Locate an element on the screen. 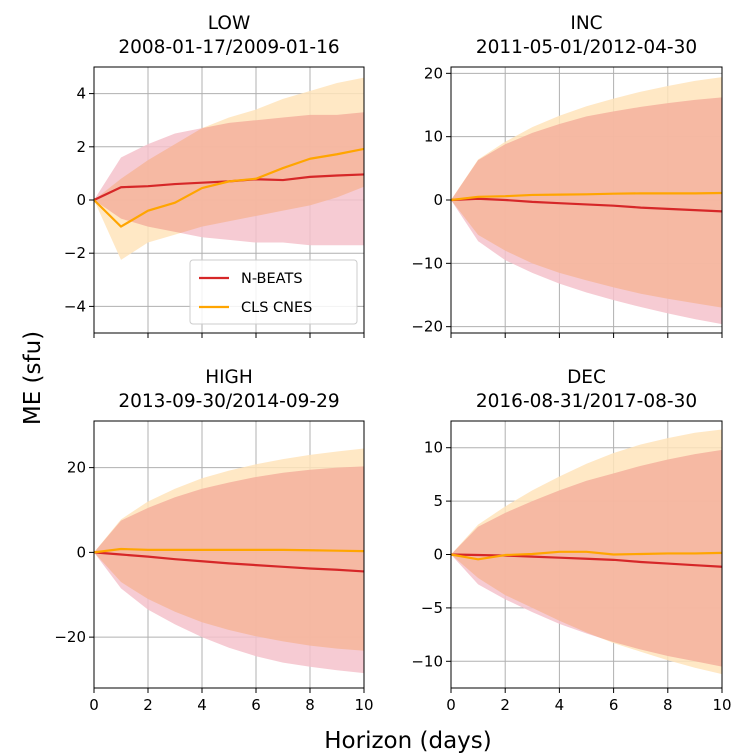 This screenshot has width=739, height=756. axes-frame is located at coordinates (229, 554).